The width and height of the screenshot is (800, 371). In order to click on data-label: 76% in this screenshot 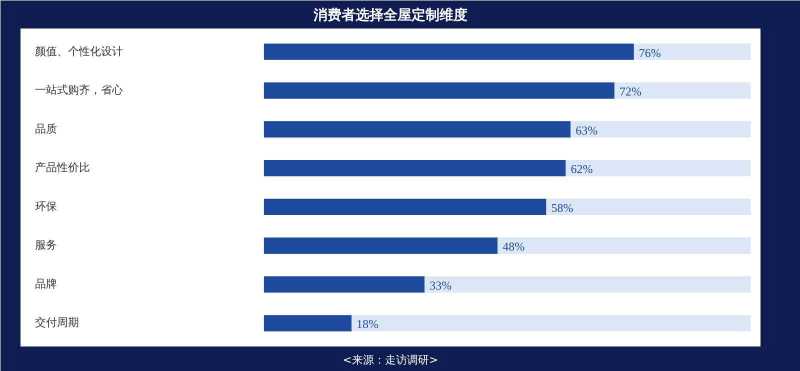, I will do `click(649, 53)`.